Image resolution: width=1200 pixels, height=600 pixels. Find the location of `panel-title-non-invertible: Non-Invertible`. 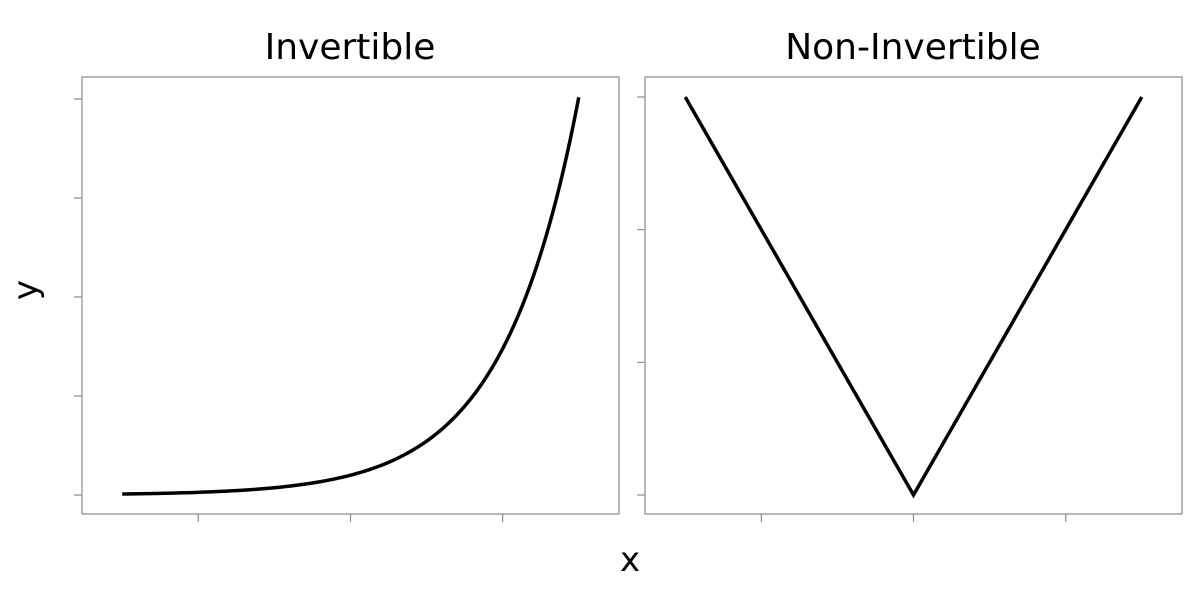

panel-title-non-invertible: Non-Invertible is located at coordinates (913, 47).